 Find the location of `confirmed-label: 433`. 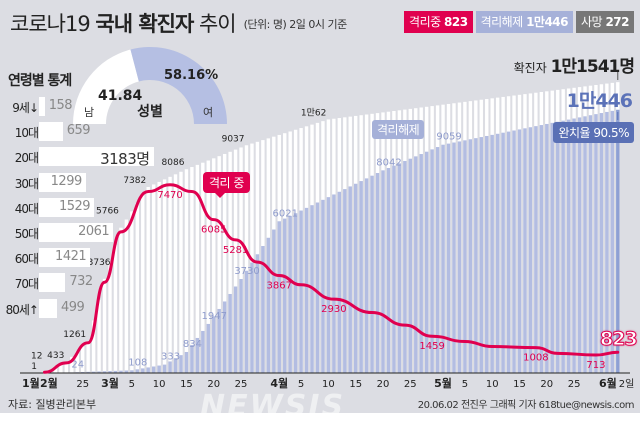

confirmed-label: 433 is located at coordinates (55, 356).